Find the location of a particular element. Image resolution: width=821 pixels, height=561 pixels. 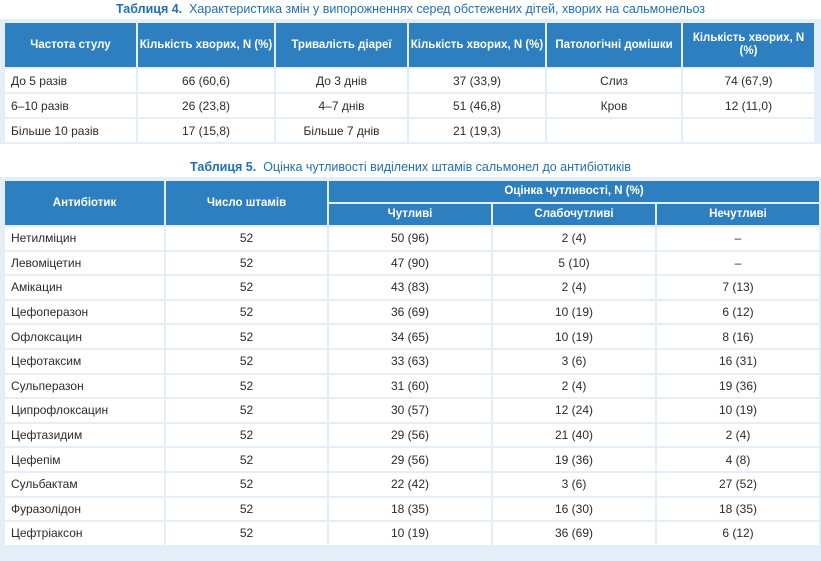

antibiotic-name: Сульбактам is located at coordinates (84, 484).